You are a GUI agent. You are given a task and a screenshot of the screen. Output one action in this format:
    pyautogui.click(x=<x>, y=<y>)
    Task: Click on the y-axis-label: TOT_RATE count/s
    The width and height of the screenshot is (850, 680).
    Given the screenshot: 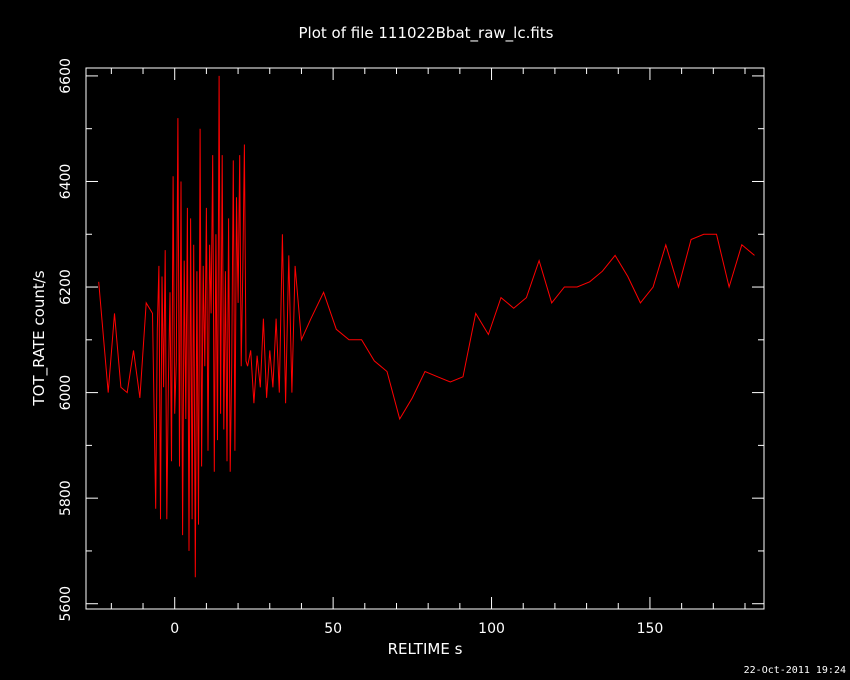 What is the action you would take?
    pyautogui.click(x=39, y=338)
    